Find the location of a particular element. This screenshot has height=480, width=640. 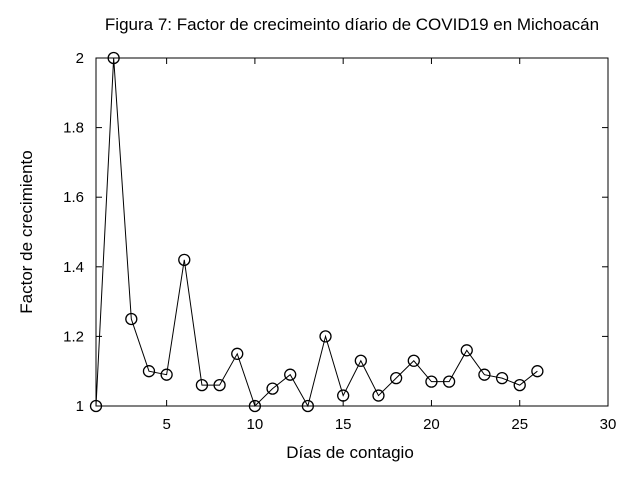

y-tick-label: 1.4 is located at coordinates (73, 267).